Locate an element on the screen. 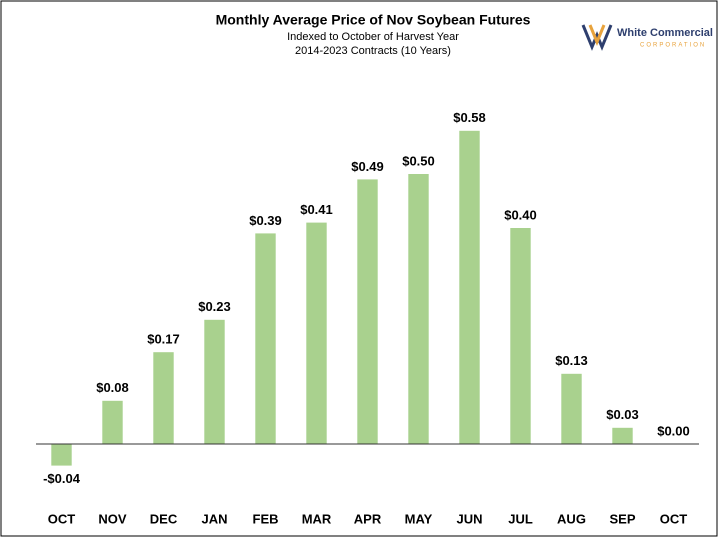  logo-name: White Commercial is located at coordinates (665, 33).